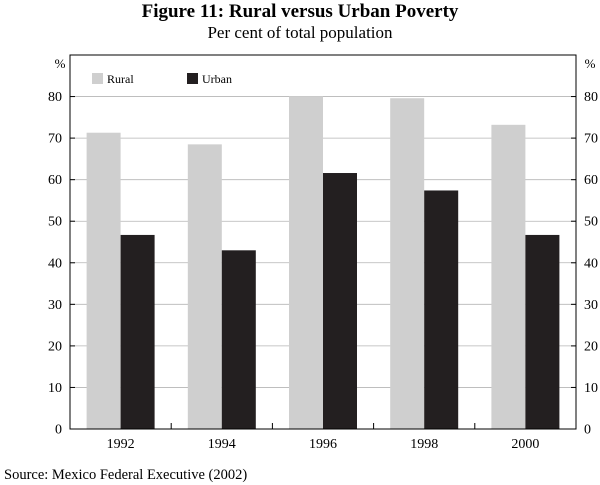 The image size is (600, 485). What do you see at coordinates (60, 63) in the screenshot?
I see `y-axis-unit-left: %` at bounding box center [60, 63].